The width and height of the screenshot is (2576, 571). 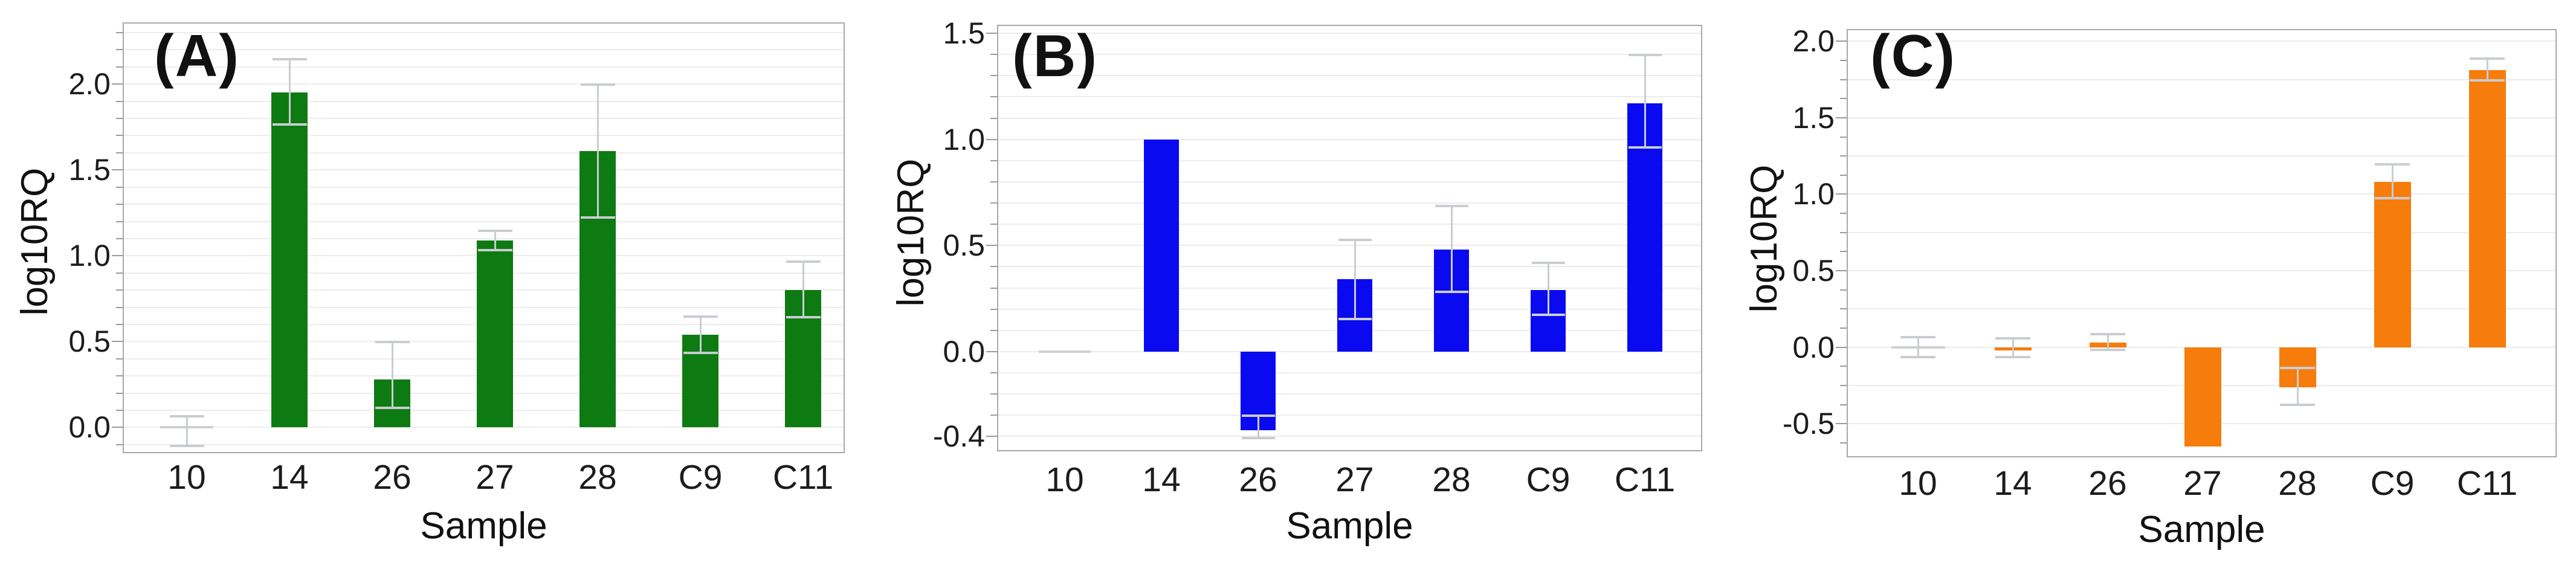 I want to click on x-tick-label-27: 27, so click(x=2202, y=483).